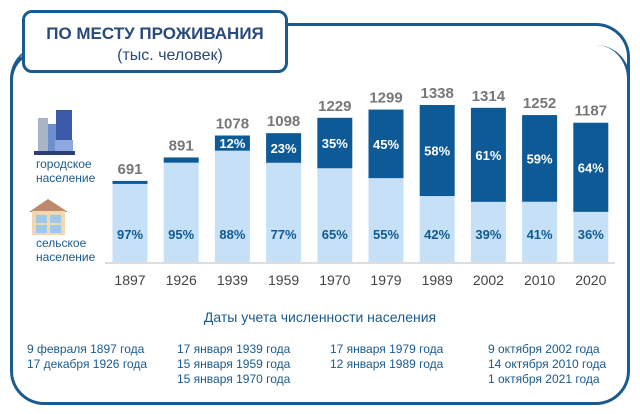  Describe the element at coordinates (129, 280) in the screenshot. I see `x-tick-label: 1897` at that location.